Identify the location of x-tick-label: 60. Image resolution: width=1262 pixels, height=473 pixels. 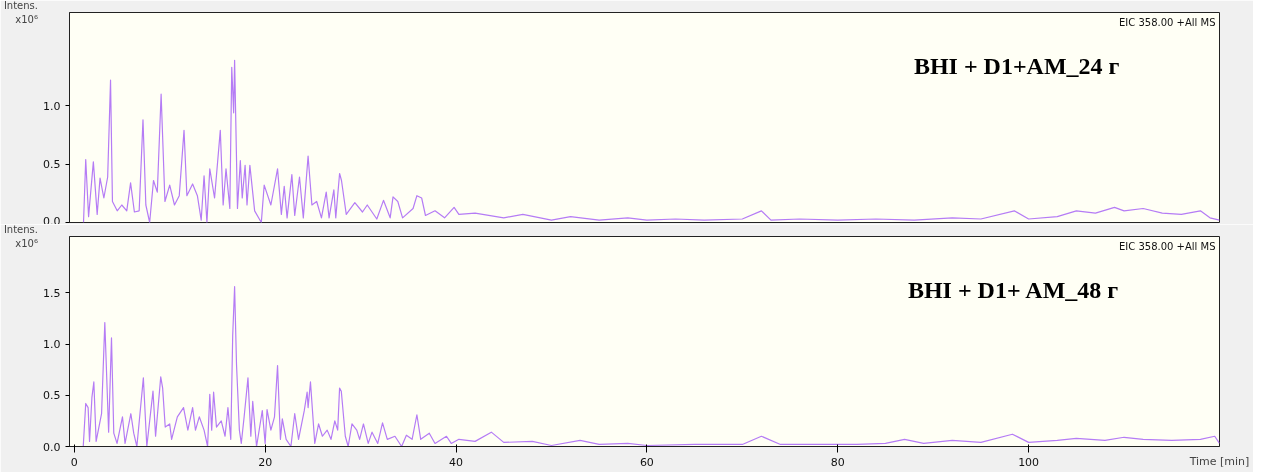
(646, 462).